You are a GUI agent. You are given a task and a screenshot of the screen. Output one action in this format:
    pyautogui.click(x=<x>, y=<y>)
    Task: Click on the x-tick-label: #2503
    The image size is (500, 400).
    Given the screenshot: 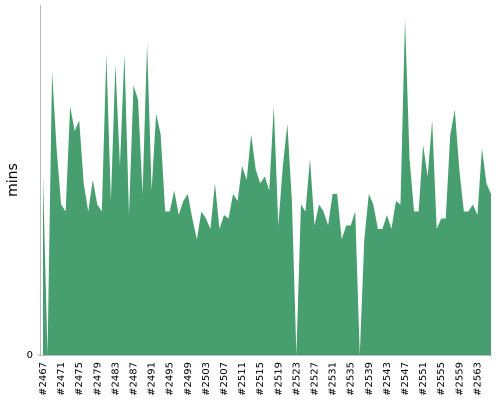 What is the action you would take?
    pyautogui.click(x=206, y=379)
    